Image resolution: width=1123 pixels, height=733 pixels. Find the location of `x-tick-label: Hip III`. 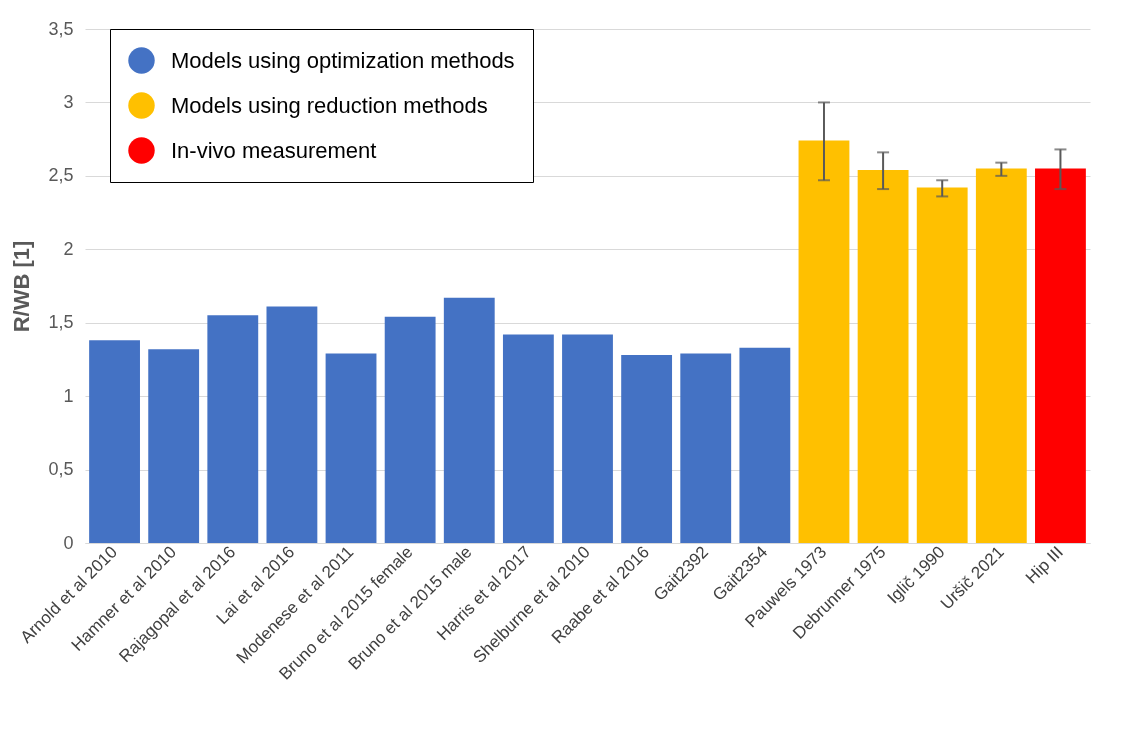

x-tick-label: Hip III is located at coordinates (1044, 565).